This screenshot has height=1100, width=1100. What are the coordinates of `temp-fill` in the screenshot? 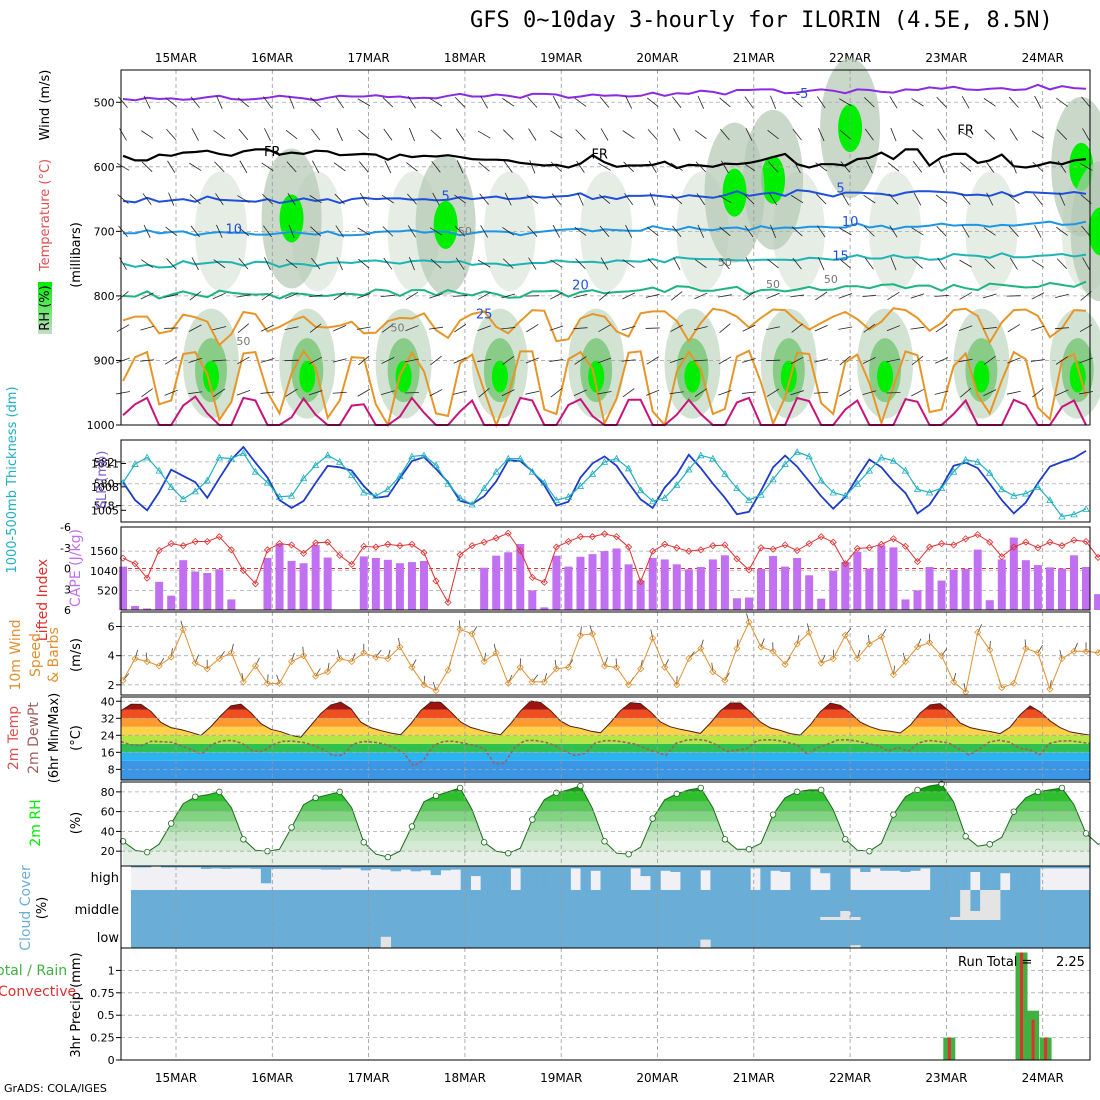 It's located at (605, 740).